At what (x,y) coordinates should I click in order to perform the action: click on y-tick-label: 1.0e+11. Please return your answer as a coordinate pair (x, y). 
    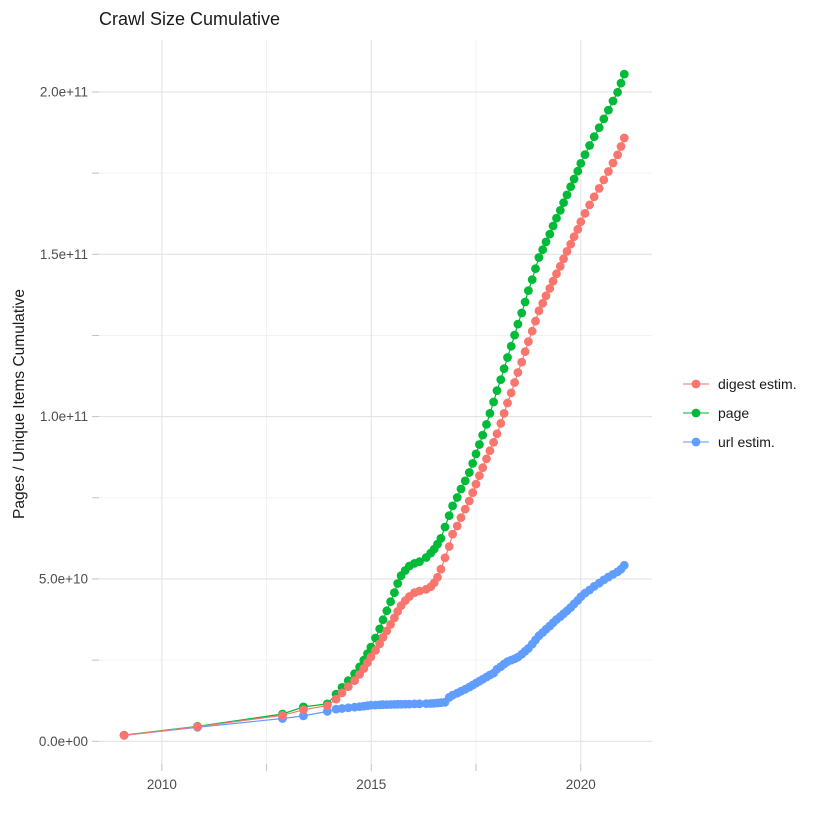
    Looking at the image, I should click on (64, 416).